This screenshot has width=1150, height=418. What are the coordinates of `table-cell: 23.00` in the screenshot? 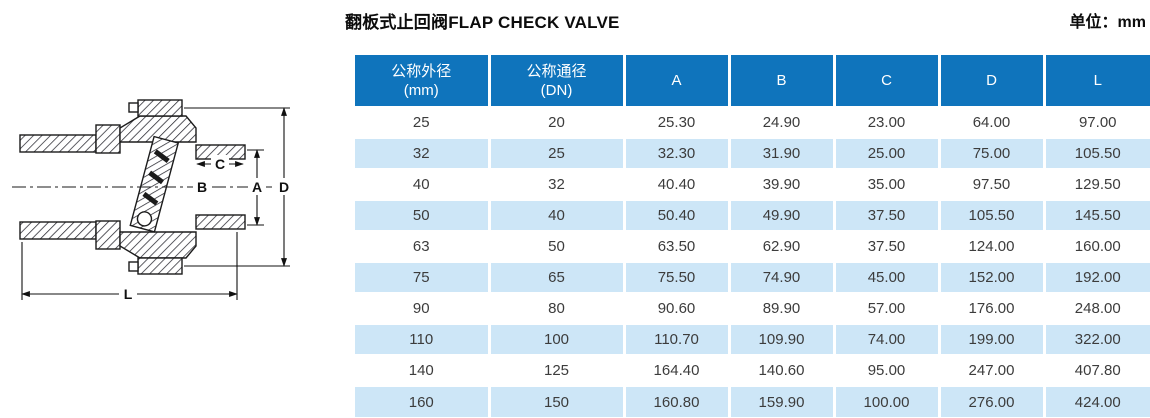 It's located at (885, 122).